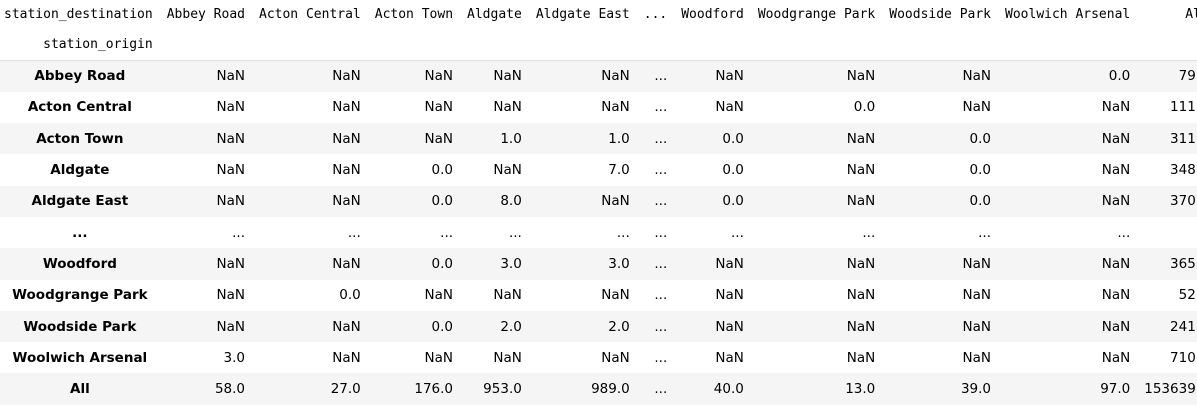 The width and height of the screenshot is (1197, 409). What do you see at coordinates (80, 326) in the screenshot?
I see `row-label: Woodside Park` at bounding box center [80, 326].